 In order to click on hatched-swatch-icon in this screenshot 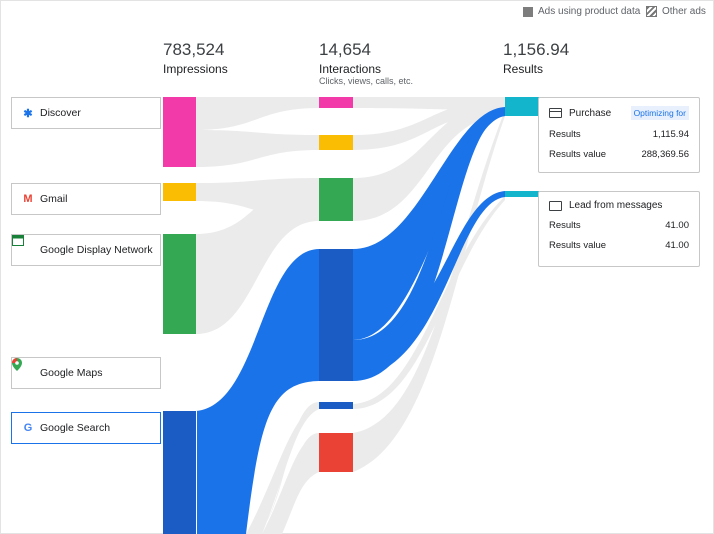, I will do `click(651, 11)`.